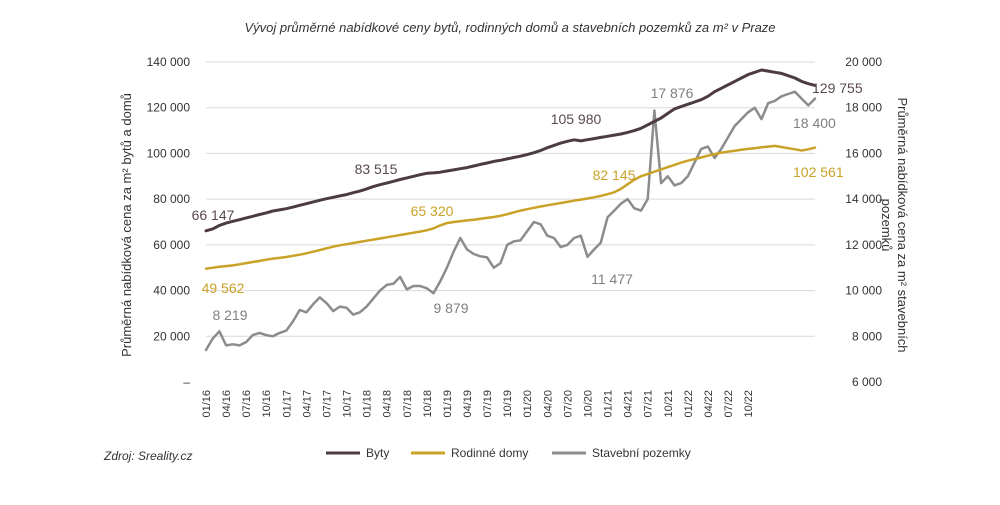 The height and width of the screenshot is (505, 1000). What do you see at coordinates (428, 404) in the screenshot?
I see `x-tick-label: 10/18` at bounding box center [428, 404].